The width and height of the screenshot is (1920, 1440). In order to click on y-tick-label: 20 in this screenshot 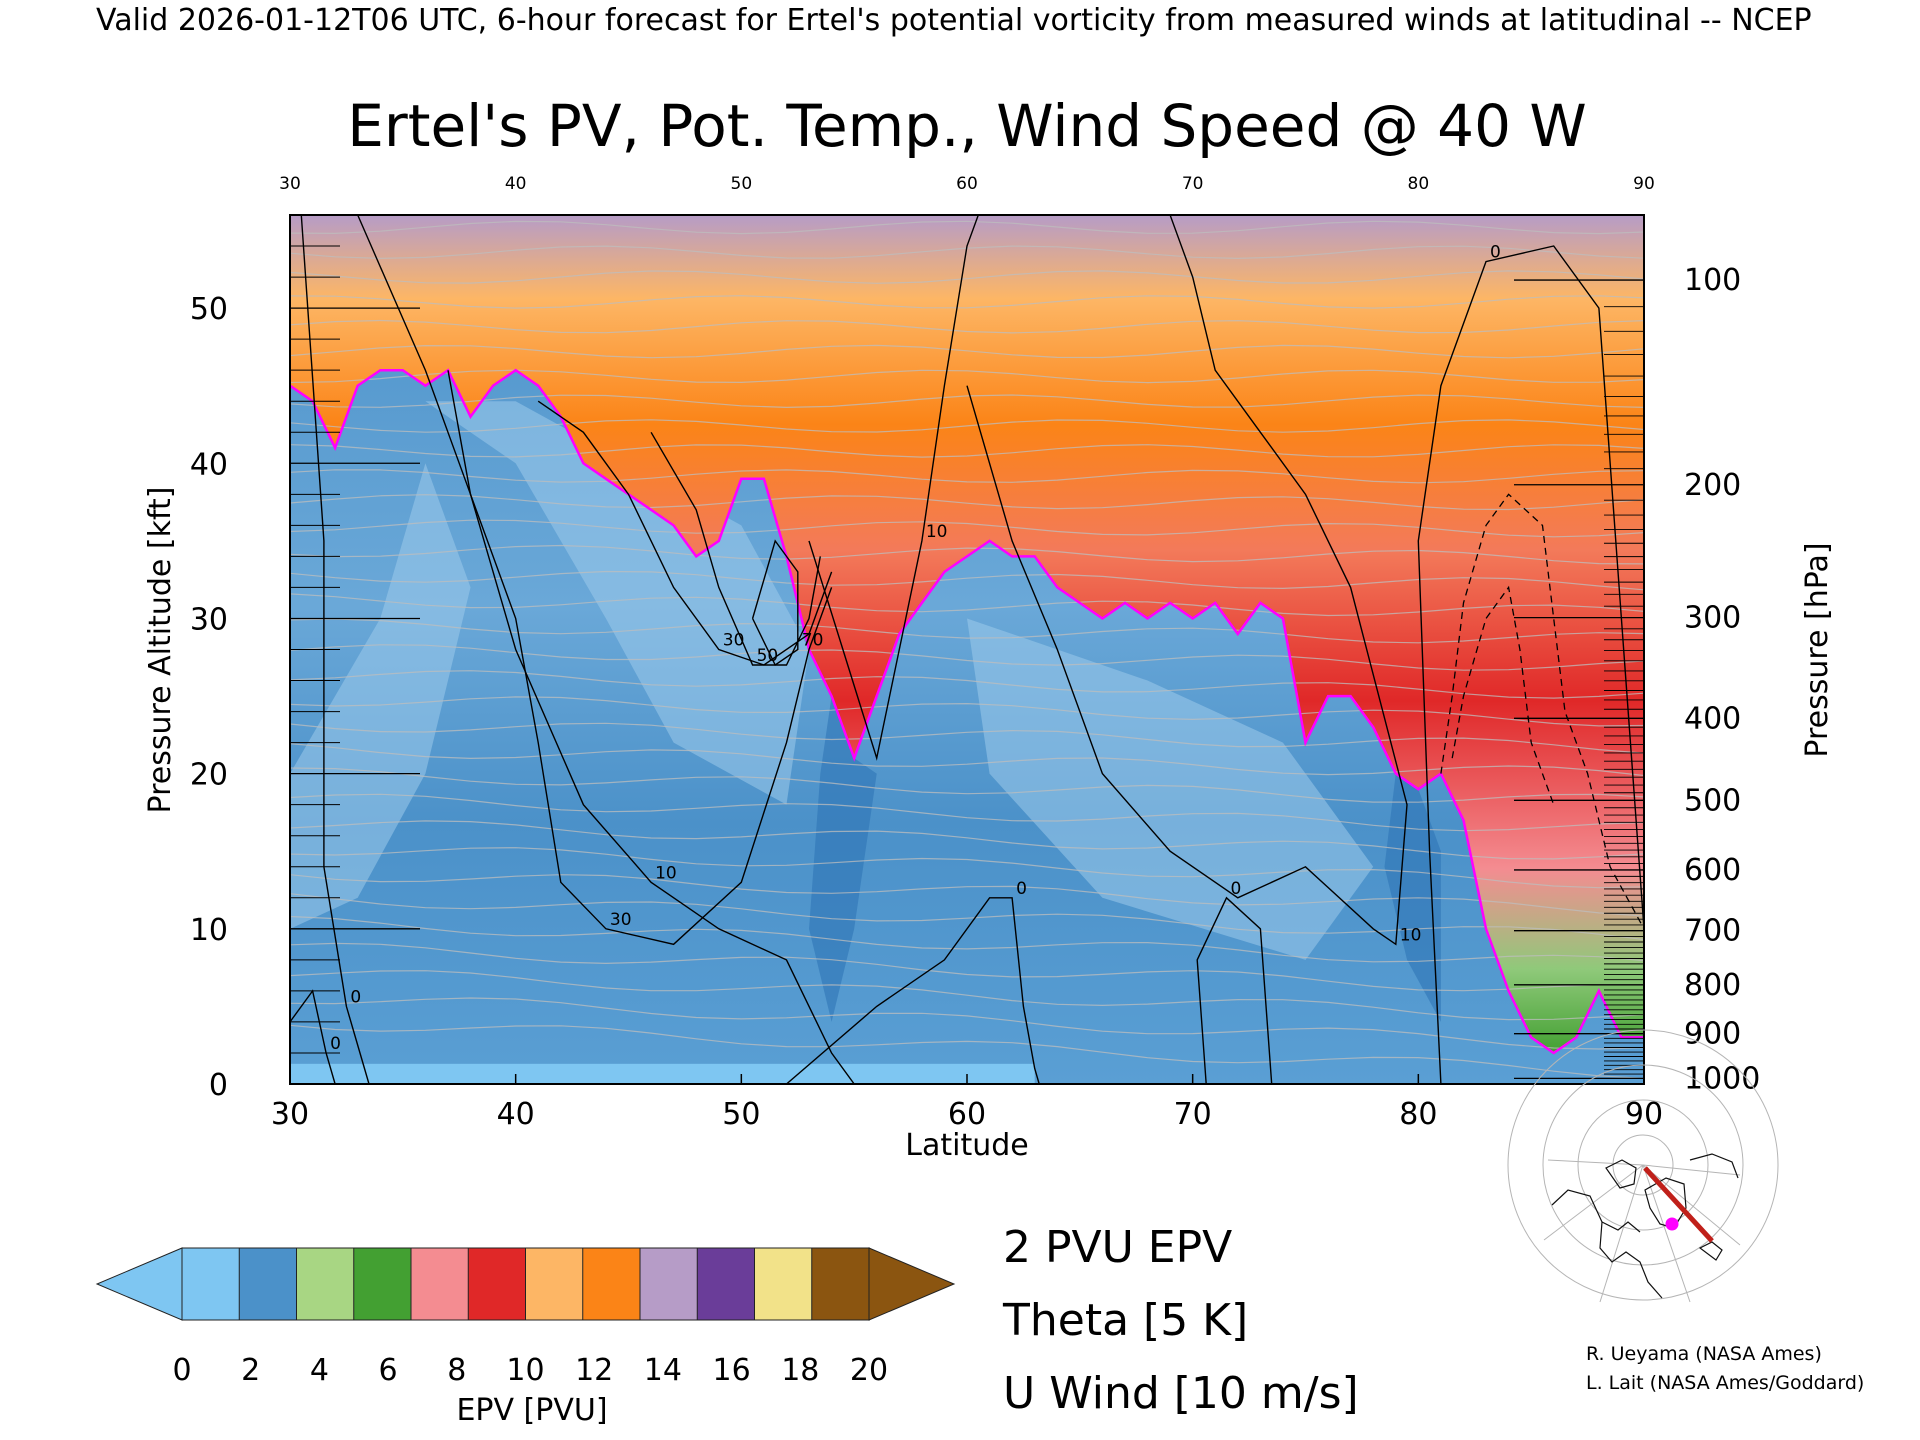, I will do `click(209, 775)`.